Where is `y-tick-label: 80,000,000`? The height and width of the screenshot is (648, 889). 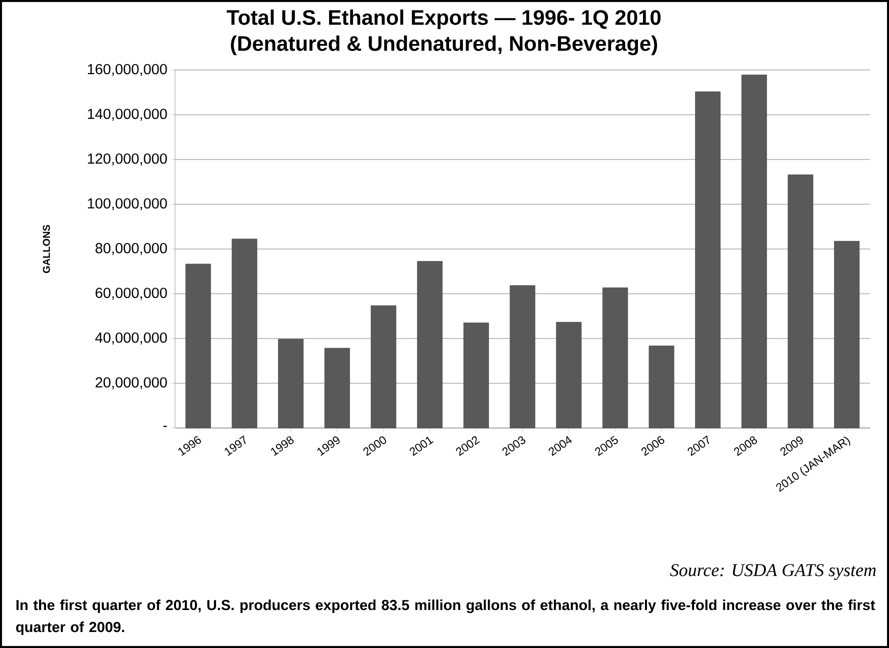 y-tick-label: 80,000,000 is located at coordinates (131, 249).